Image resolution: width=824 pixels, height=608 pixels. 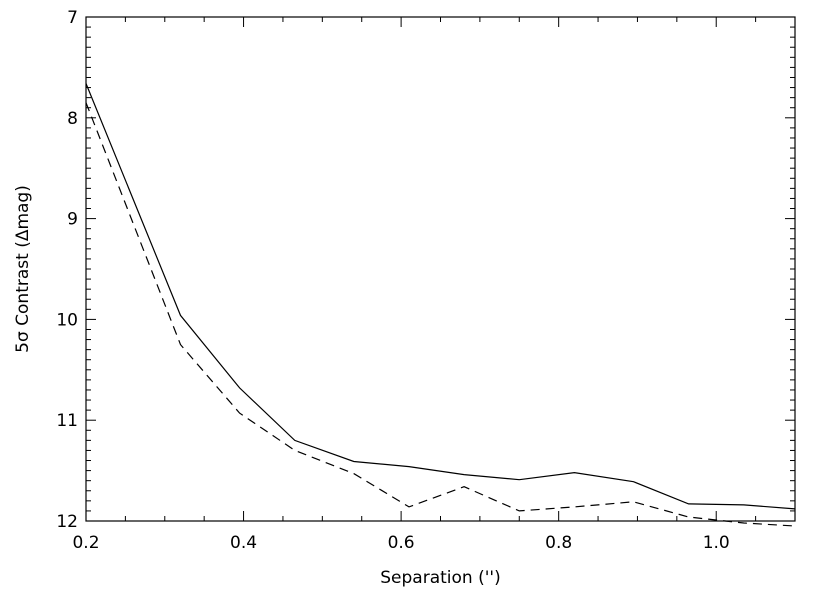 What do you see at coordinates (558, 543) in the screenshot?
I see `x-tick-label: 0.8` at bounding box center [558, 543].